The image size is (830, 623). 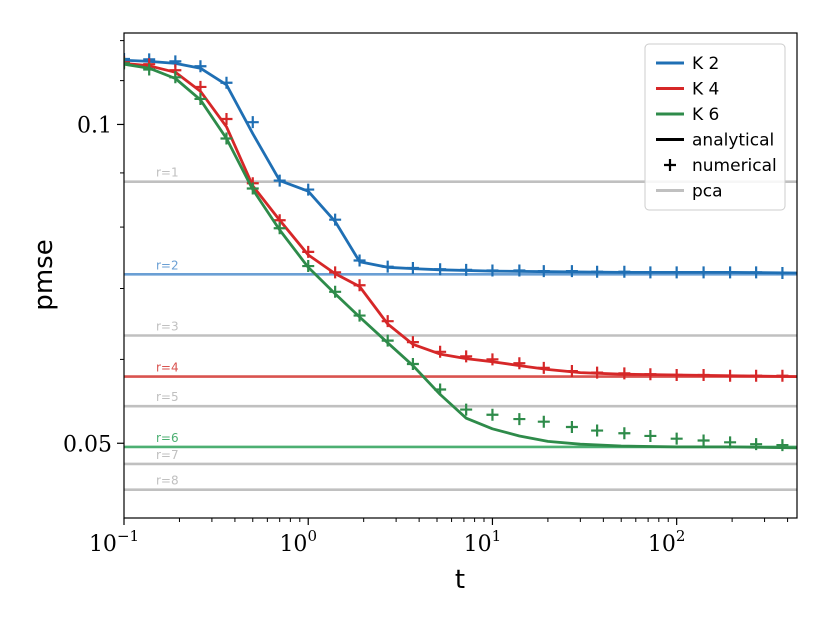 I want to click on pca-line-label: r=4, so click(x=167, y=368).